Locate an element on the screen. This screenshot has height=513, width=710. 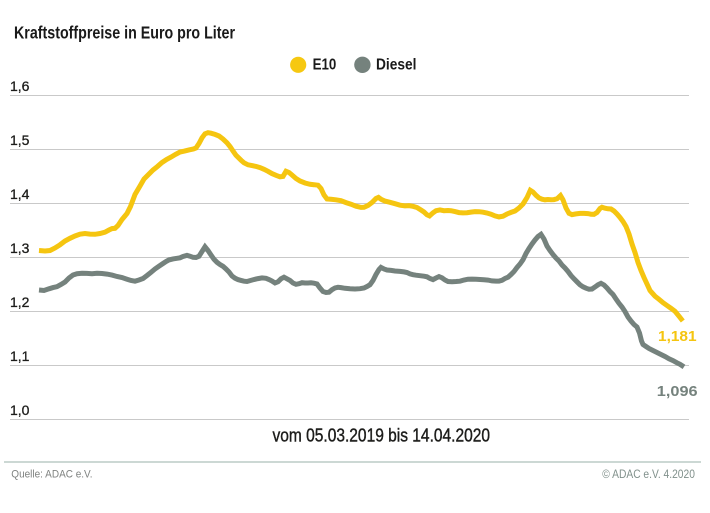
svg-text: 1,2 is located at coordinates (20, 302).